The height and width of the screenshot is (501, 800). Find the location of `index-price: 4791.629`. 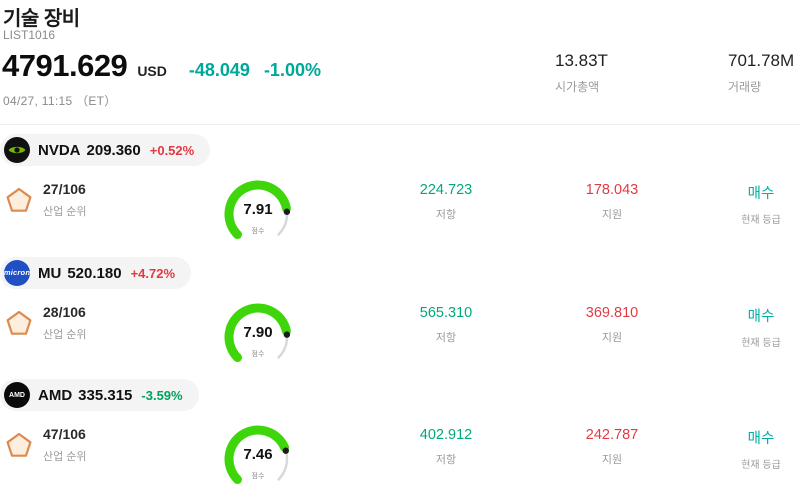

index-price: 4791.629 is located at coordinates (65, 65).